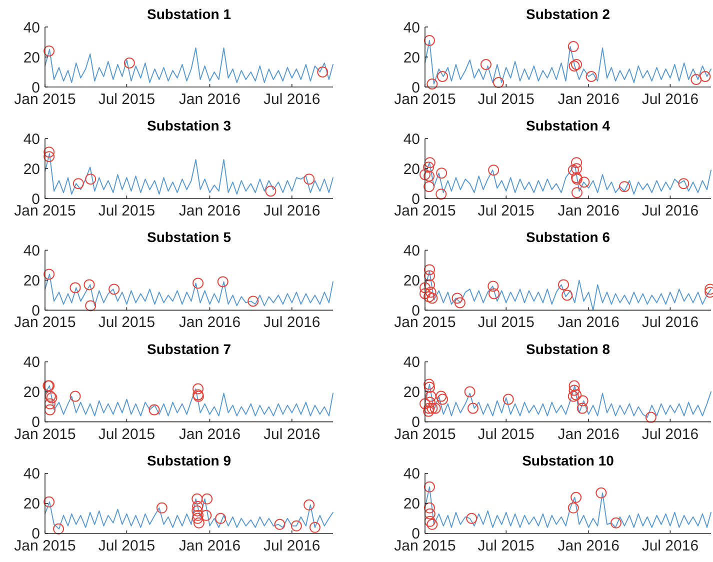 The image size is (713, 562). What do you see at coordinates (189, 237) in the screenshot?
I see `chart-title: Substation 5` at bounding box center [189, 237].